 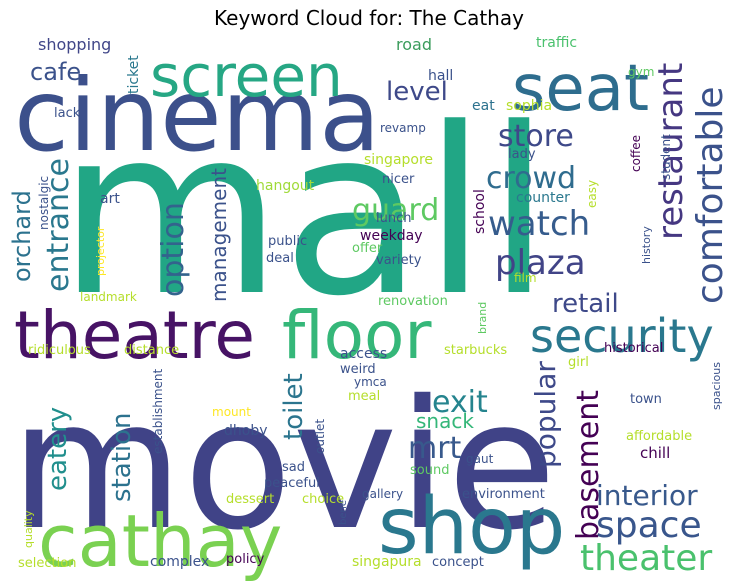 What do you see at coordinates (633, 348) in the screenshot?
I see `word-historical: historical` at bounding box center [633, 348].